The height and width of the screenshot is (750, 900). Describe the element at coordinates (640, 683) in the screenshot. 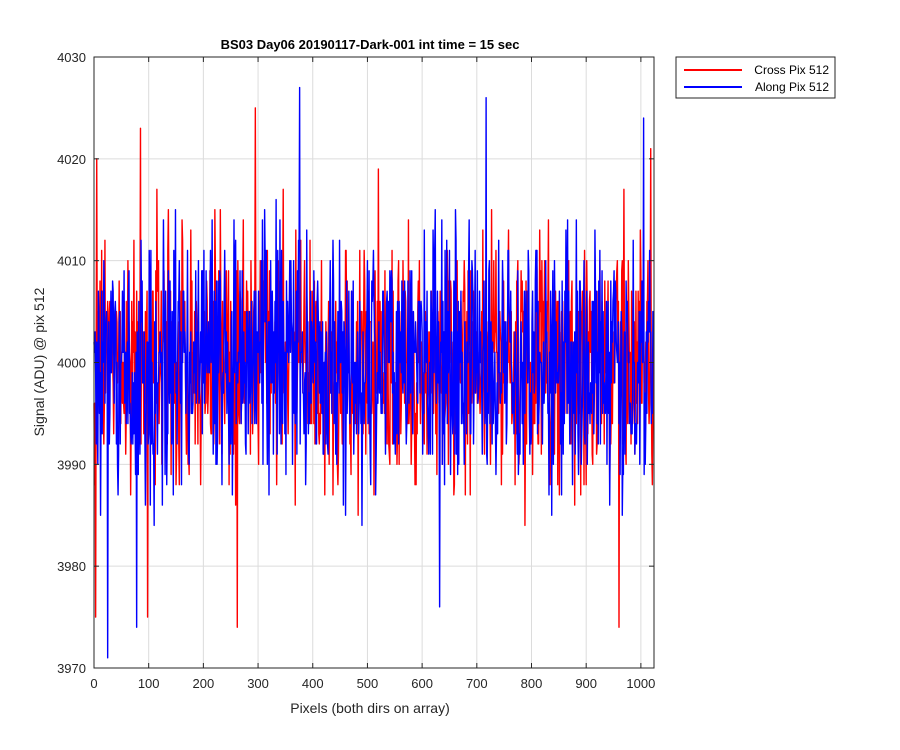

I see `x-tick-label-10: 1000` at that location.